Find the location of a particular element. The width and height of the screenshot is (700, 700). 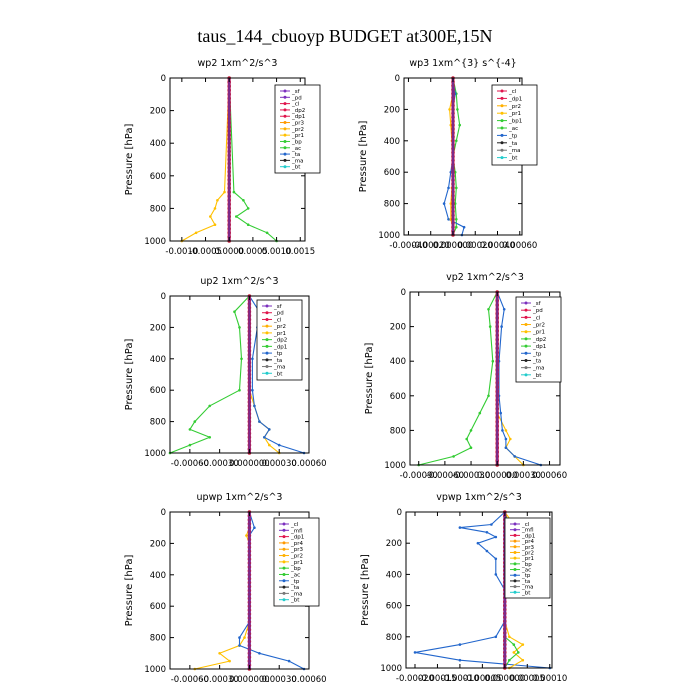

legend: _cl_dp1 _pr2_pr1 _bp1_ac_tp _ta_ma _bt is located at coordinates (514, 125).